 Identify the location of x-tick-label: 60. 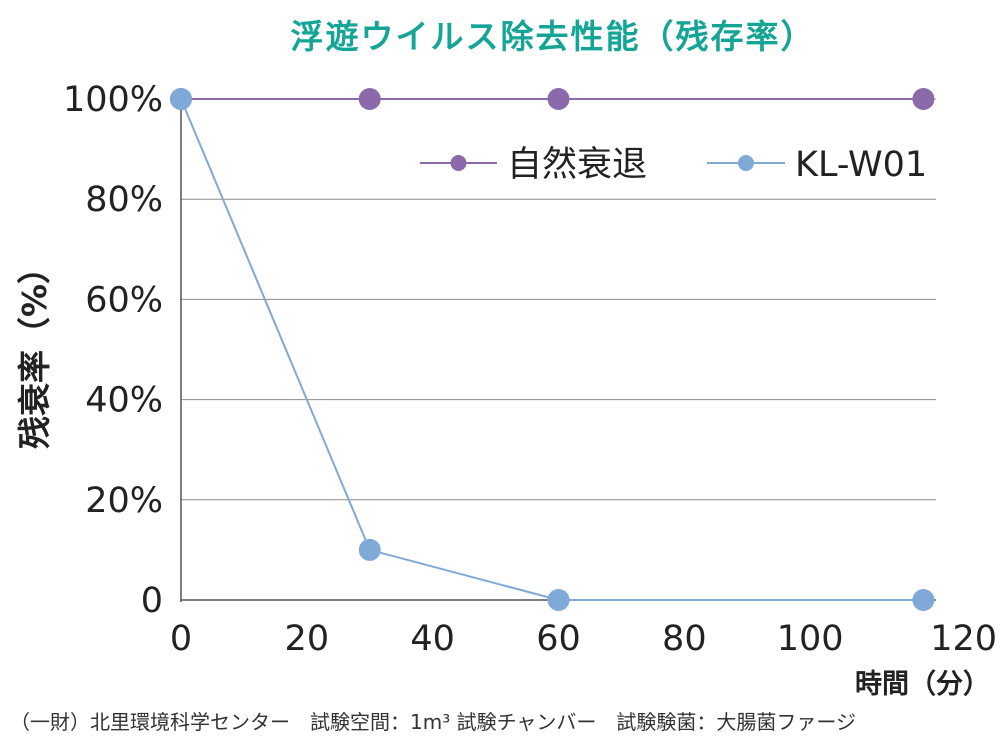
(558, 639).